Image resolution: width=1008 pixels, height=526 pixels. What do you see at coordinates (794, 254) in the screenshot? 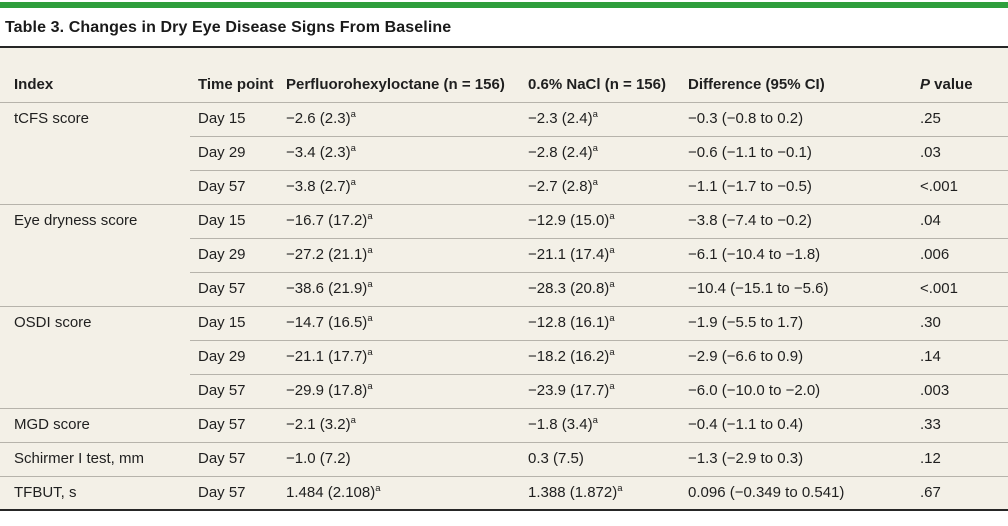
I see `cell-diff: −6.1 (−10.4 to −1.8)` at bounding box center [794, 254].